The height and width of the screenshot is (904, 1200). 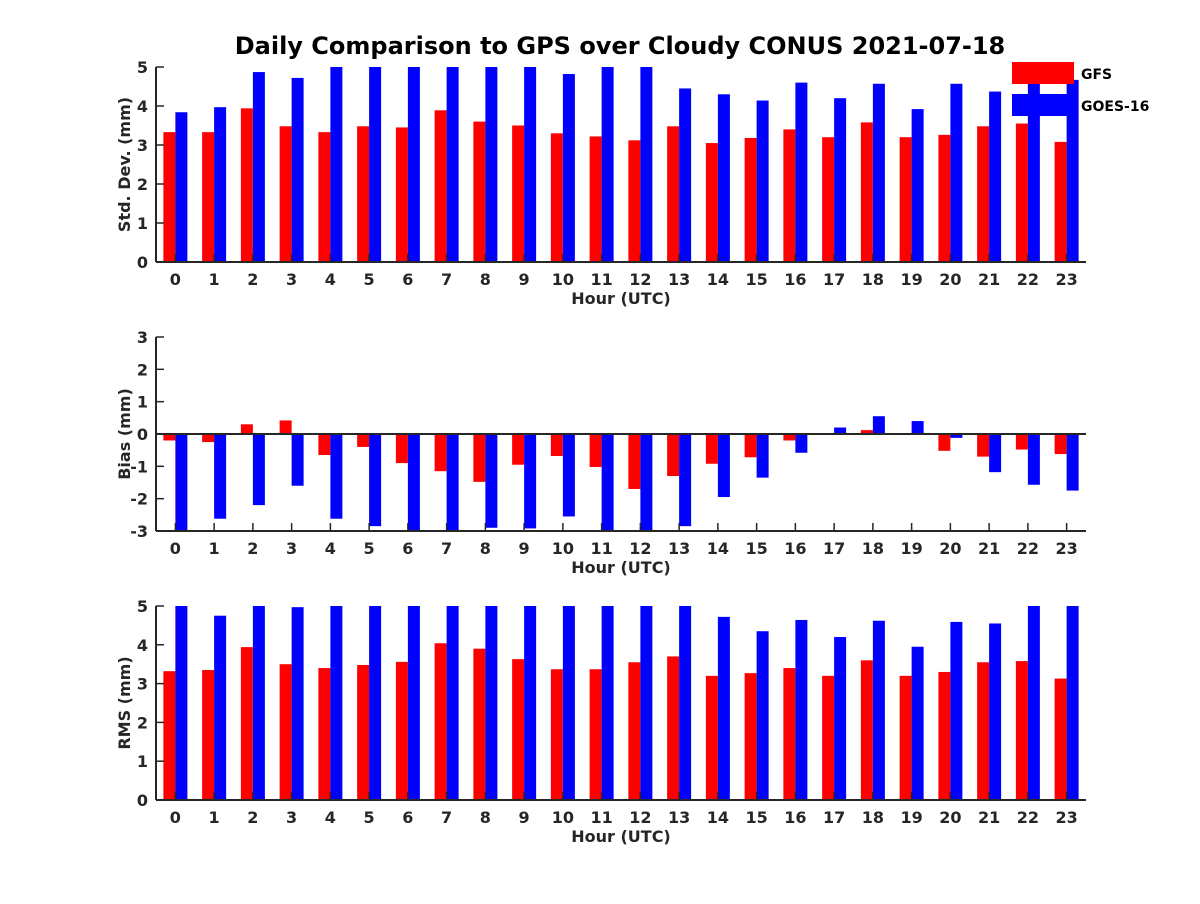 What do you see at coordinates (1028, 279) in the screenshot?
I see `x-tick-label: 22` at bounding box center [1028, 279].